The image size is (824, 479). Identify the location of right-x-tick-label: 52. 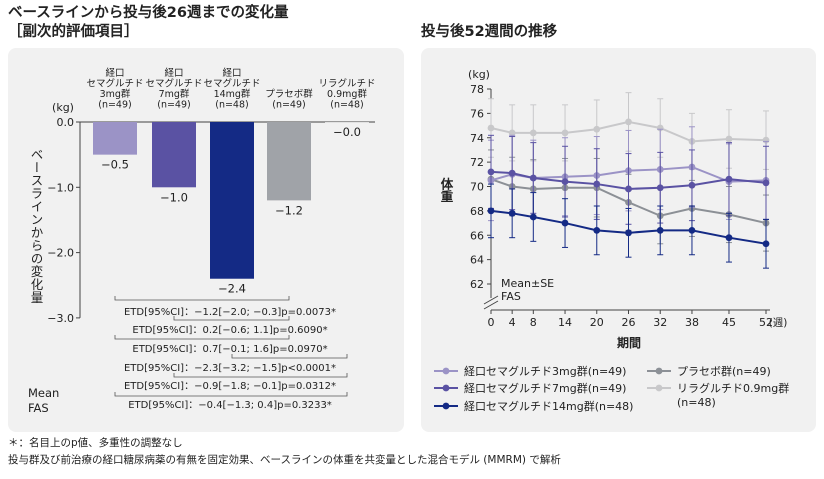
(766, 322).